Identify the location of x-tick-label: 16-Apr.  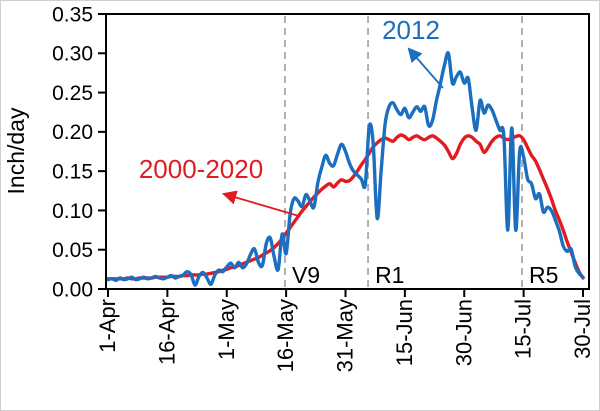
(166, 332).